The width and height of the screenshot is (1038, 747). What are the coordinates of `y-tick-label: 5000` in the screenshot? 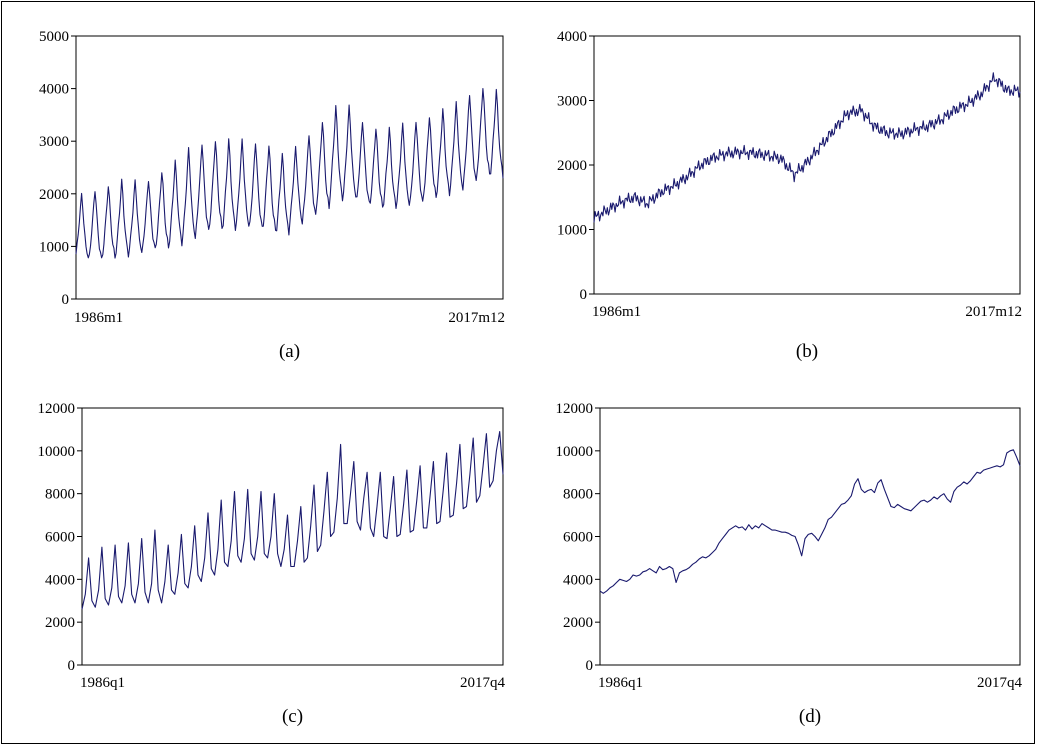 It's located at (54, 37).